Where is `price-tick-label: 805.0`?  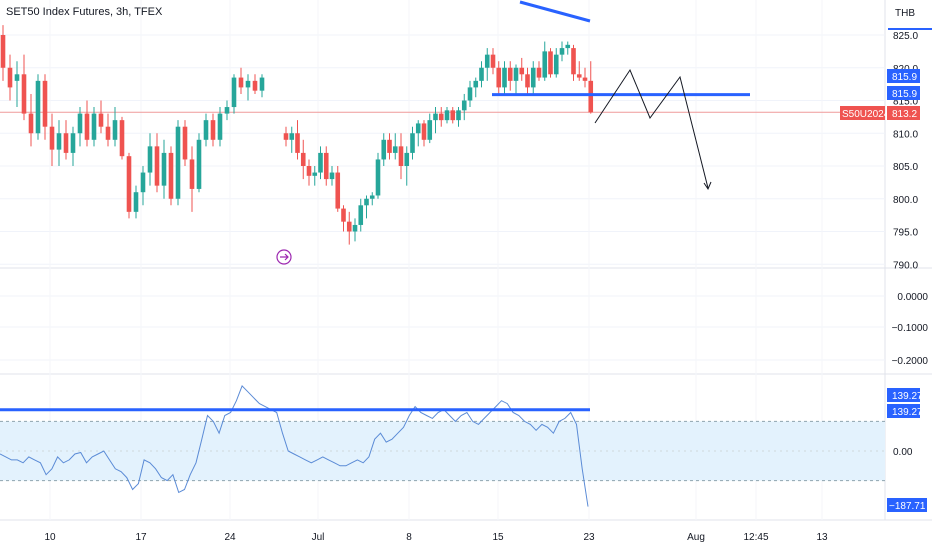 price-tick-label: 805.0 is located at coordinates (905, 167).